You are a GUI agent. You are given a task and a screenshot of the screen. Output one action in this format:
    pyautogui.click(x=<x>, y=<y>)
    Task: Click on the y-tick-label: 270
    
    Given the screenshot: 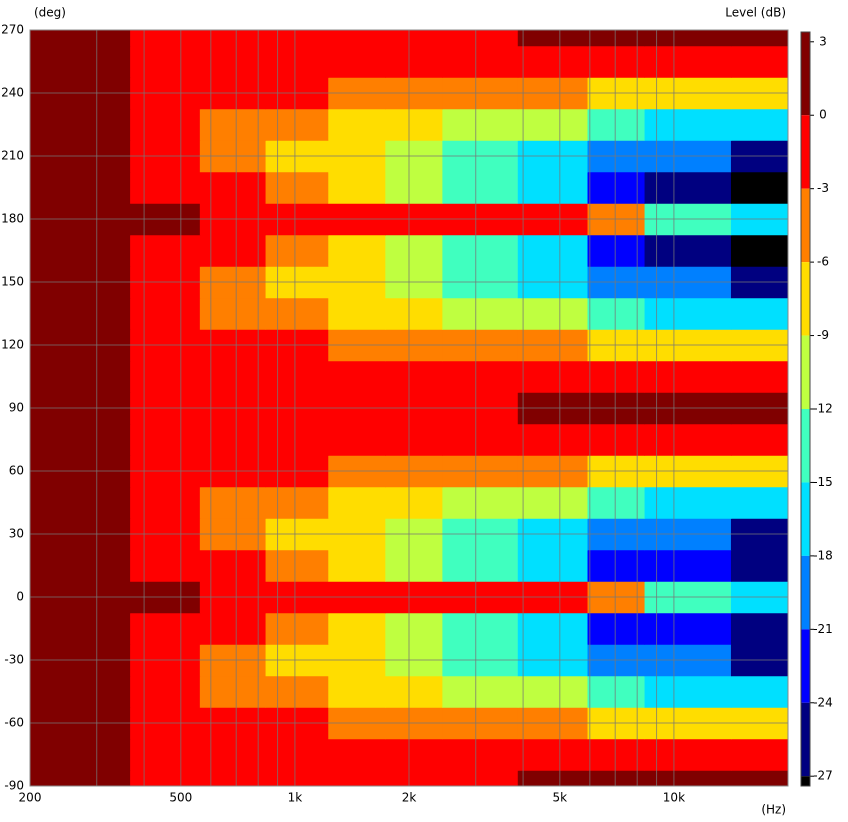 What is the action you would take?
    pyautogui.click(x=12, y=30)
    